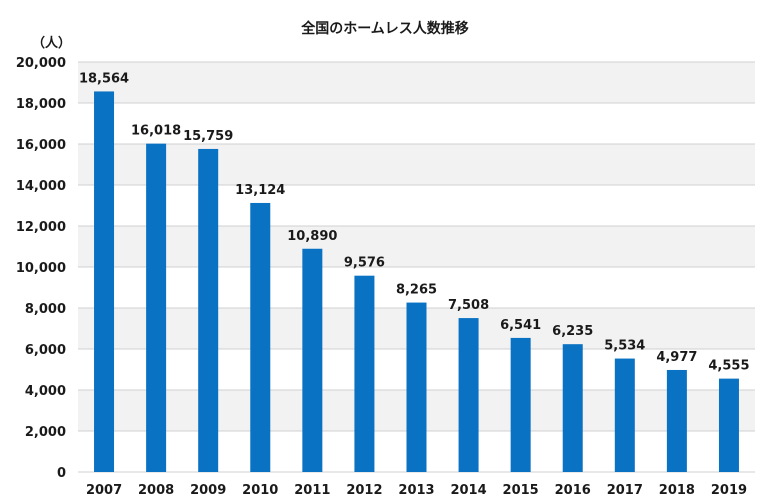 The image size is (763, 501). I want to click on bar-2015, so click(520, 404).